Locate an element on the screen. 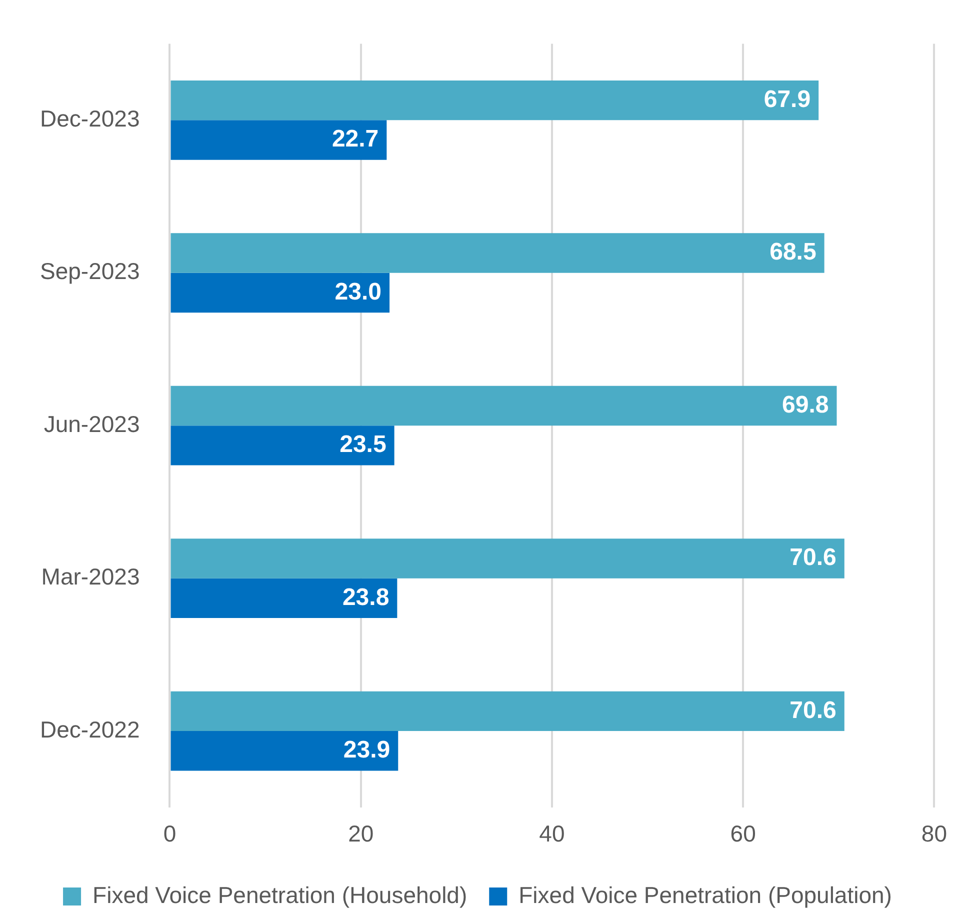  y-tick-label: Mar-2023 is located at coordinates (90, 577).